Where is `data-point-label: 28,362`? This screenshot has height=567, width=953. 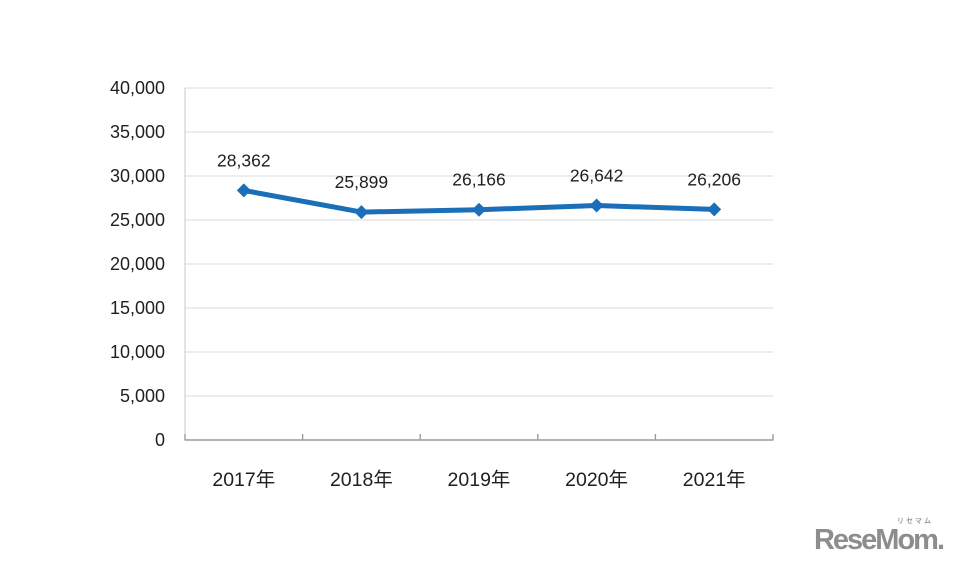 data-point-label: 28,362 is located at coordinates (244, 160).